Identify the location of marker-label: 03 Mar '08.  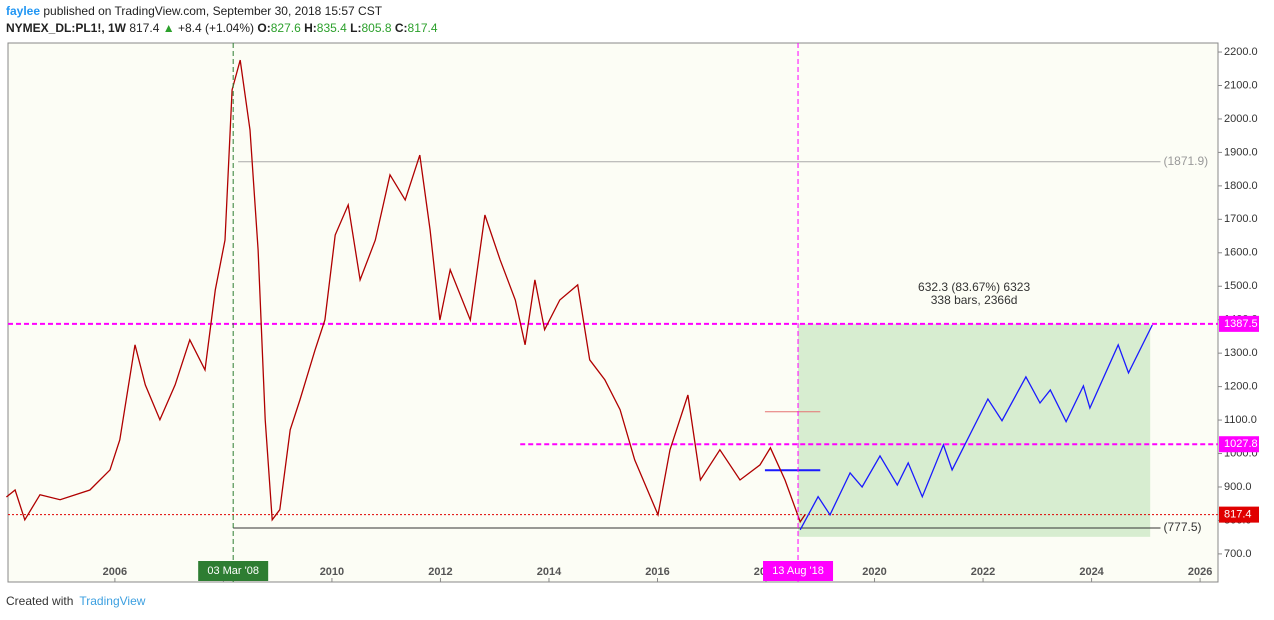
(233, 571).